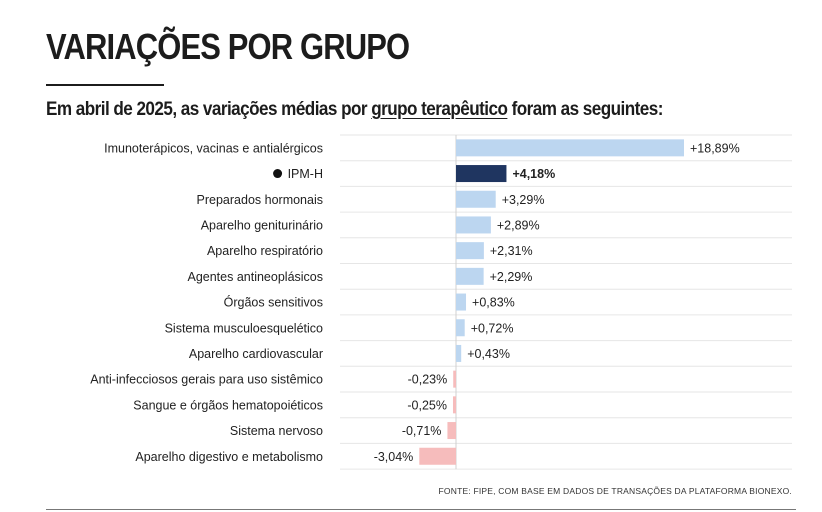 The width and height of the screenshot is (822, 512). Describe the element at coordinates (265, 251) in the screenshot. I see `category-label: Aparelho respiratório` at that location.